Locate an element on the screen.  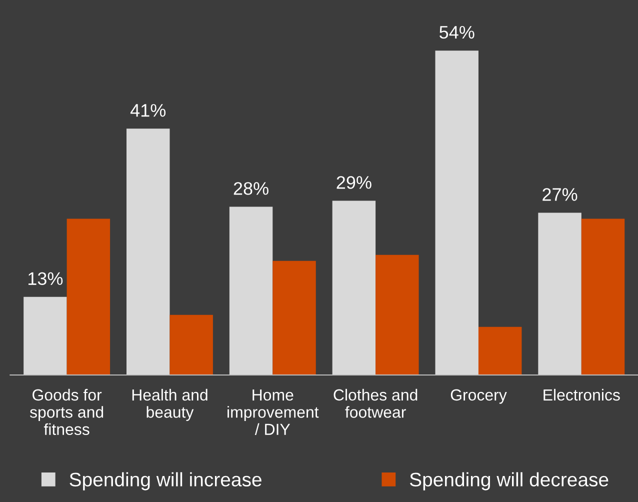
data-label: 28% is located at coordinates (251, 188).